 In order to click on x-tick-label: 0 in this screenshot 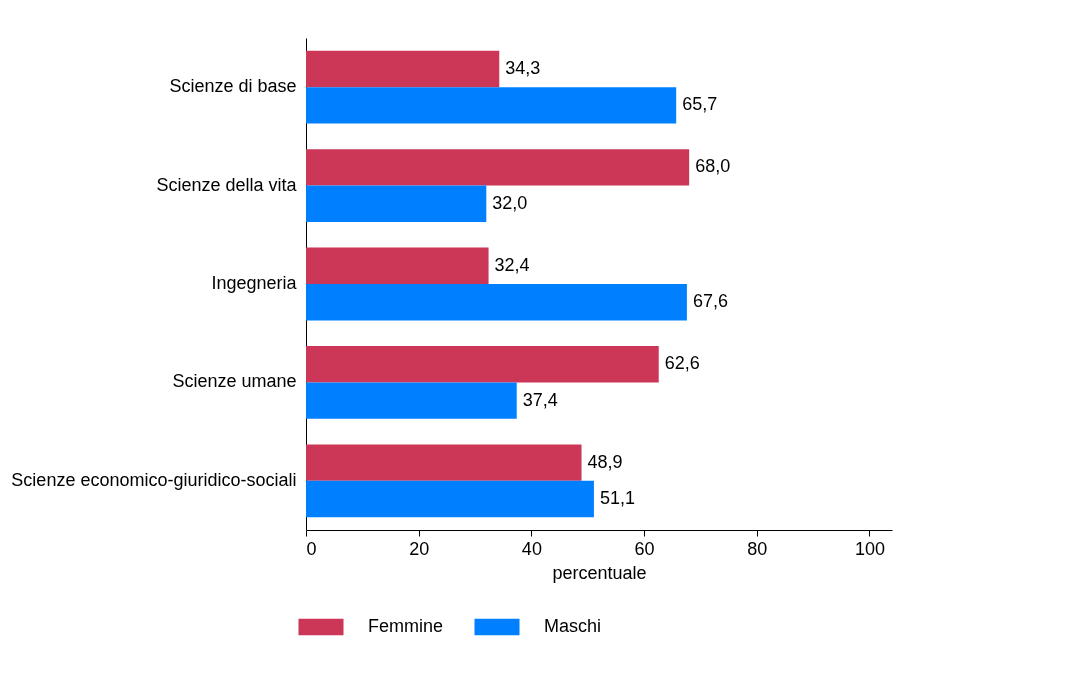, I will do `click(311, 548)`.